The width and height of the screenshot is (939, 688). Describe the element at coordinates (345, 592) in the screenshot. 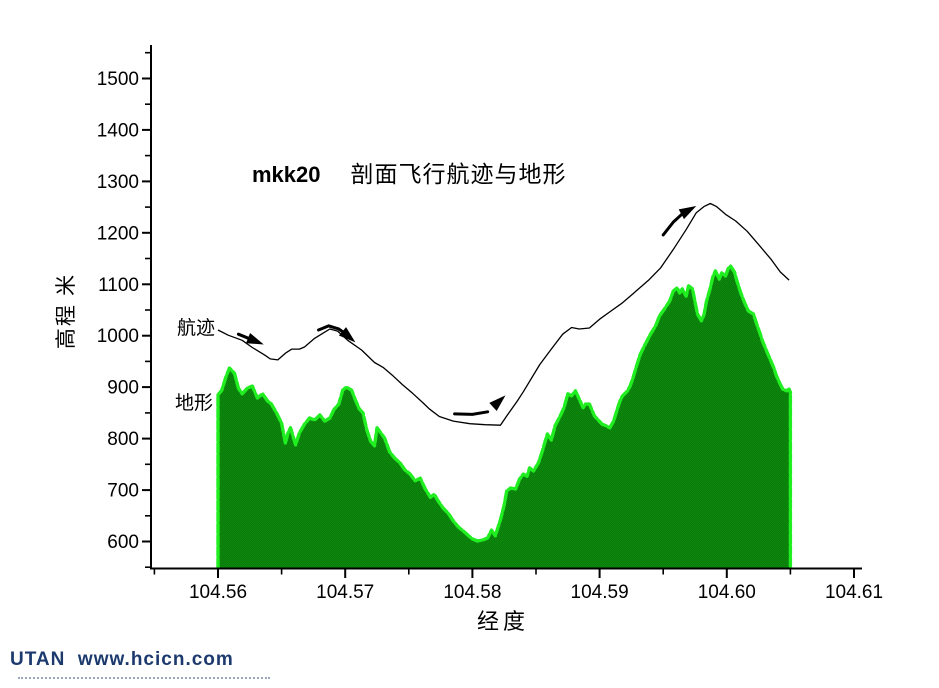

I see `x-tick-label: 104.57` at that location.